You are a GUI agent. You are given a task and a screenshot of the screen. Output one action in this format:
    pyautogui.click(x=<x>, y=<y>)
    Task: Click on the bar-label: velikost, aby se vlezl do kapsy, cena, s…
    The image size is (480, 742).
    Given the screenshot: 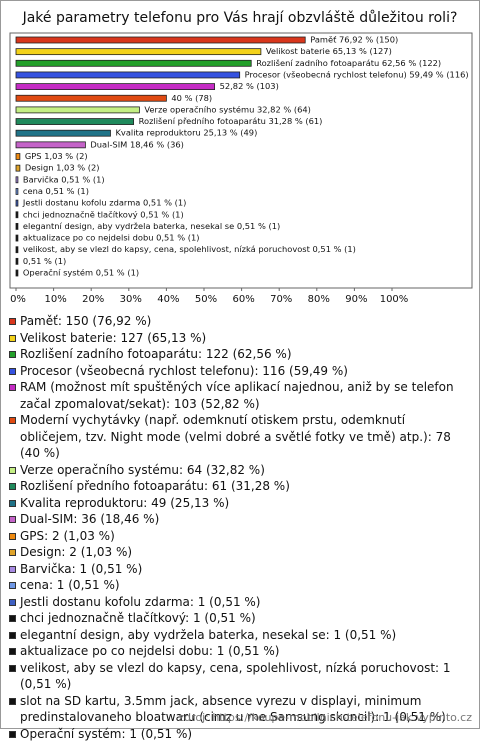 What is the action you would take?
    pyautogui.click(x=189, y=249)
    